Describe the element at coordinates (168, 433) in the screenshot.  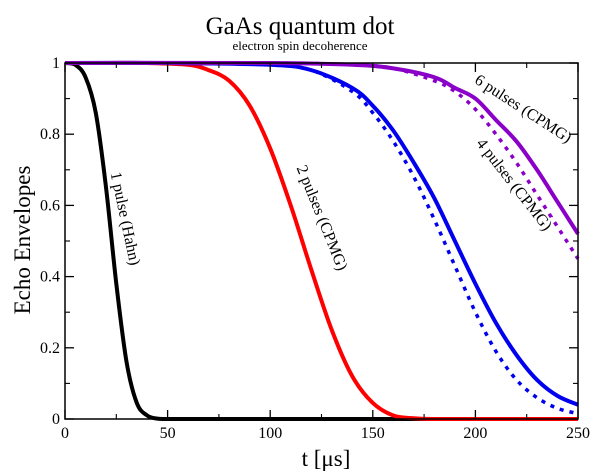
I see `x-tick-label: 50` at that location.